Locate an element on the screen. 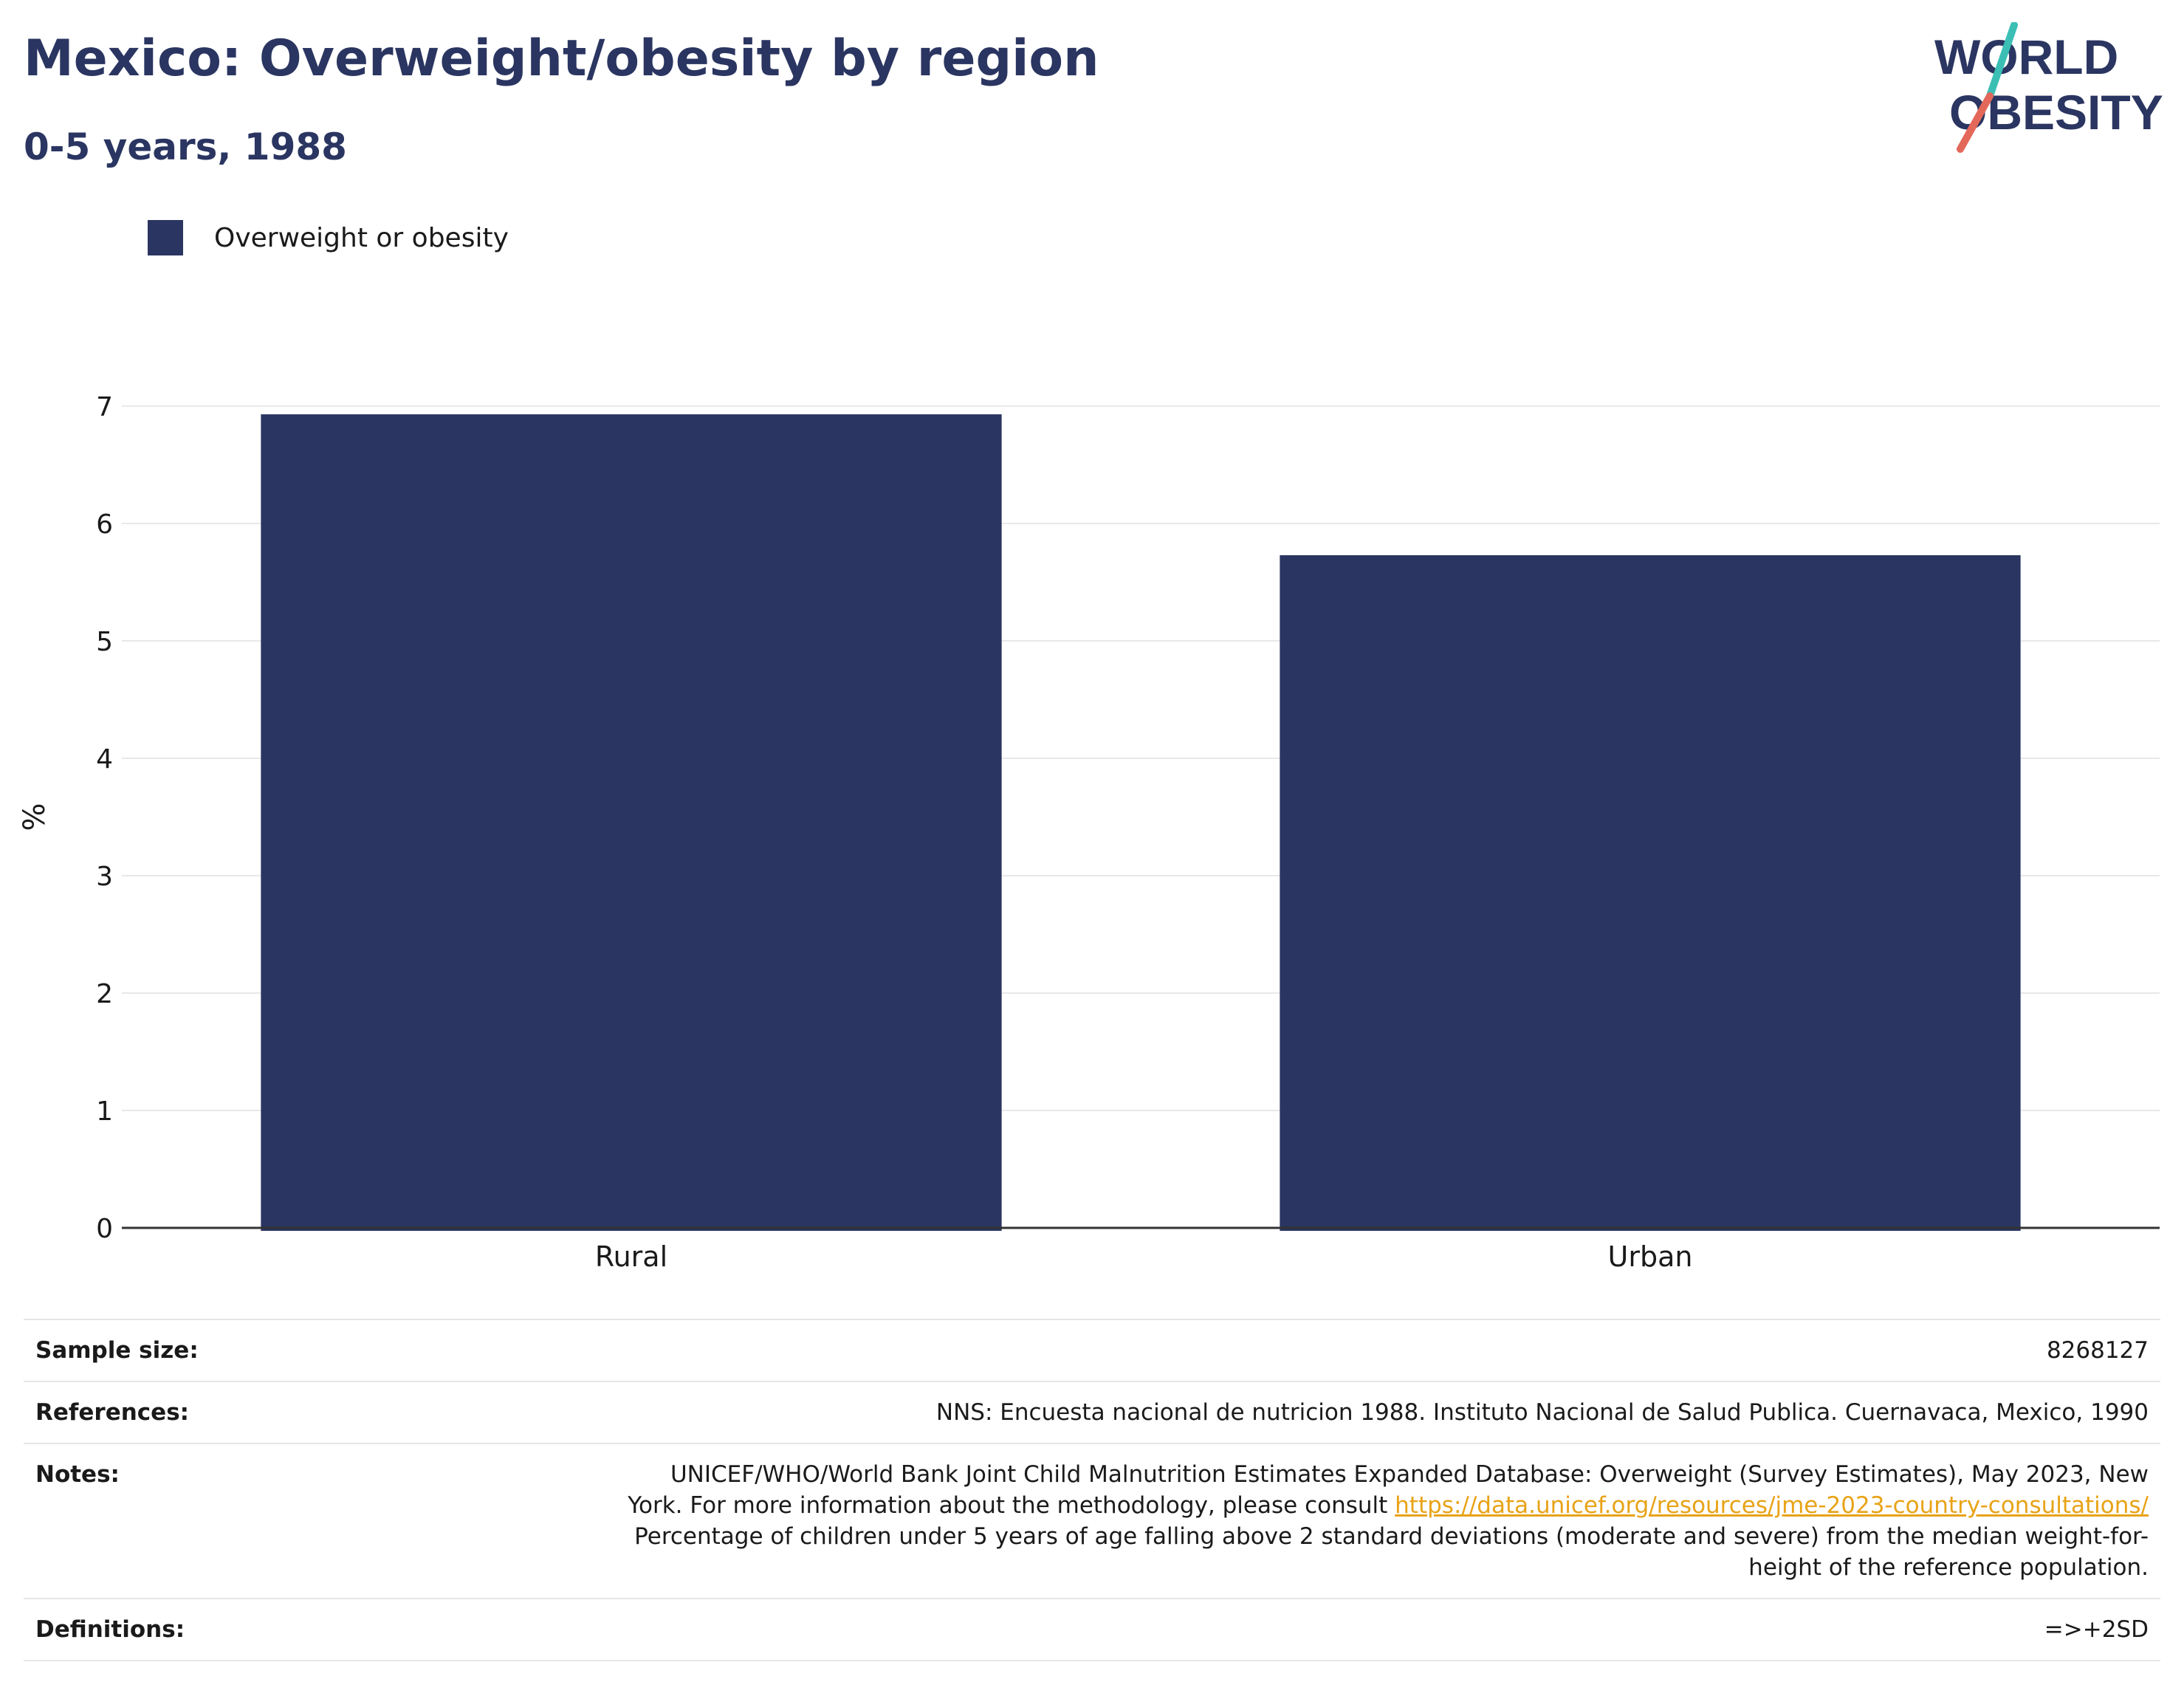 This screenshot has height=1696, width=2184. page-title: Mexico: Overweight/obesity by region is located at coordinates (561, 59).